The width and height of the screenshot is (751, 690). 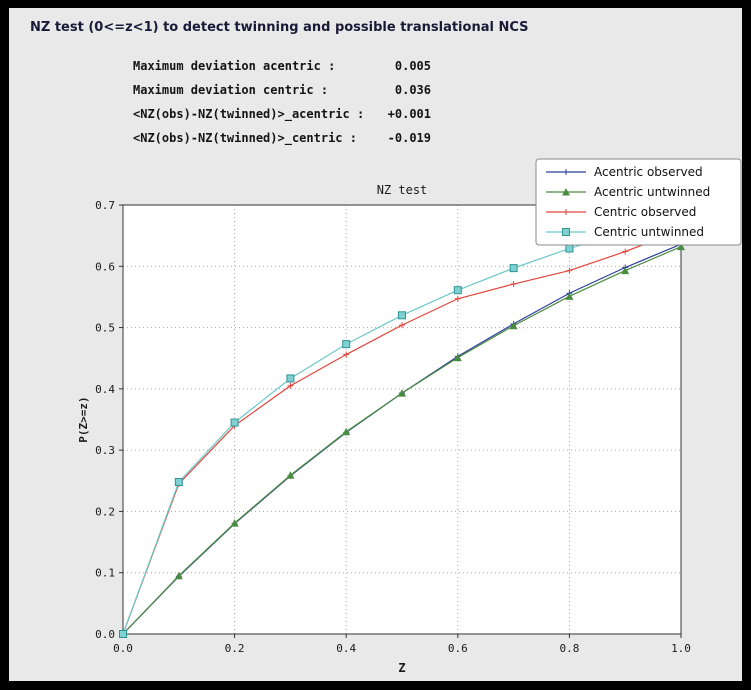 What do you see at coordinates (235, 648) in the screenshot?
I see `x-tick-label: 0.2` at bounding box center [235, 648].